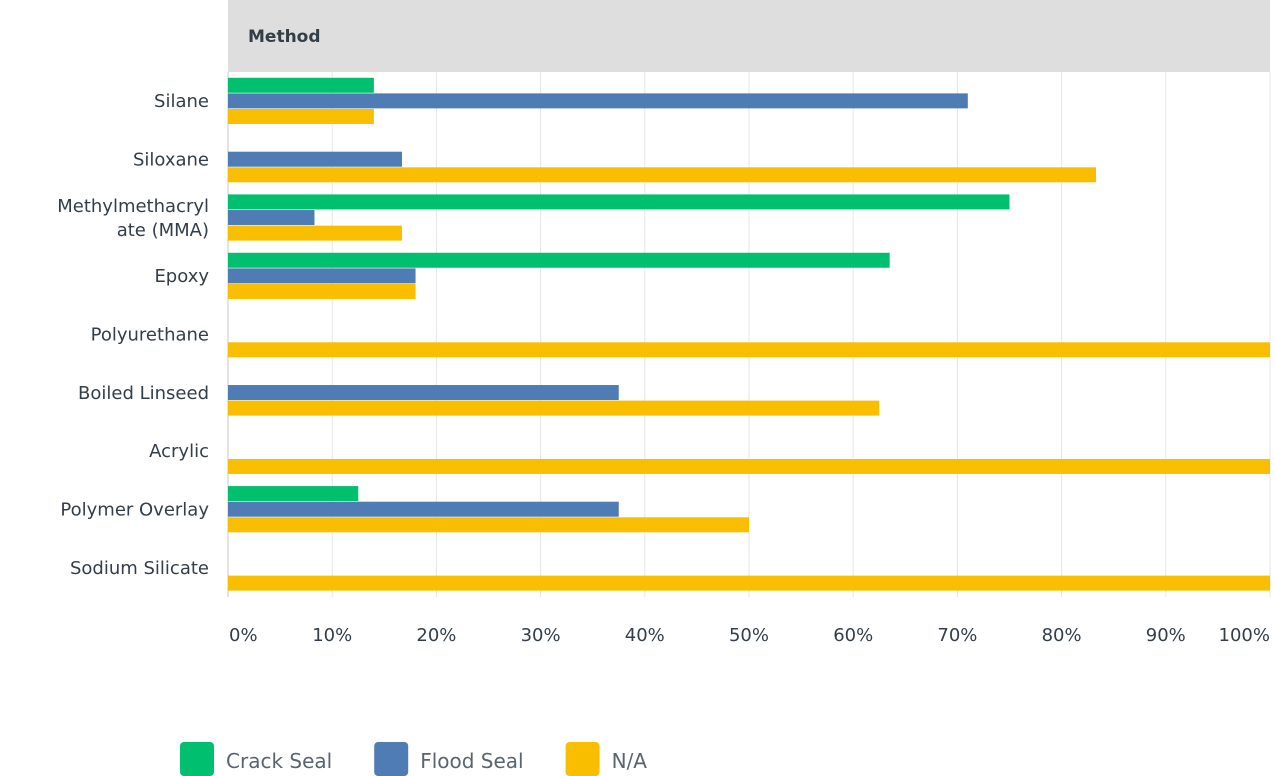  Describe the element at coordinates (471, 761) in the screenshot. I see `legend-label: Flood Seal` at that location.